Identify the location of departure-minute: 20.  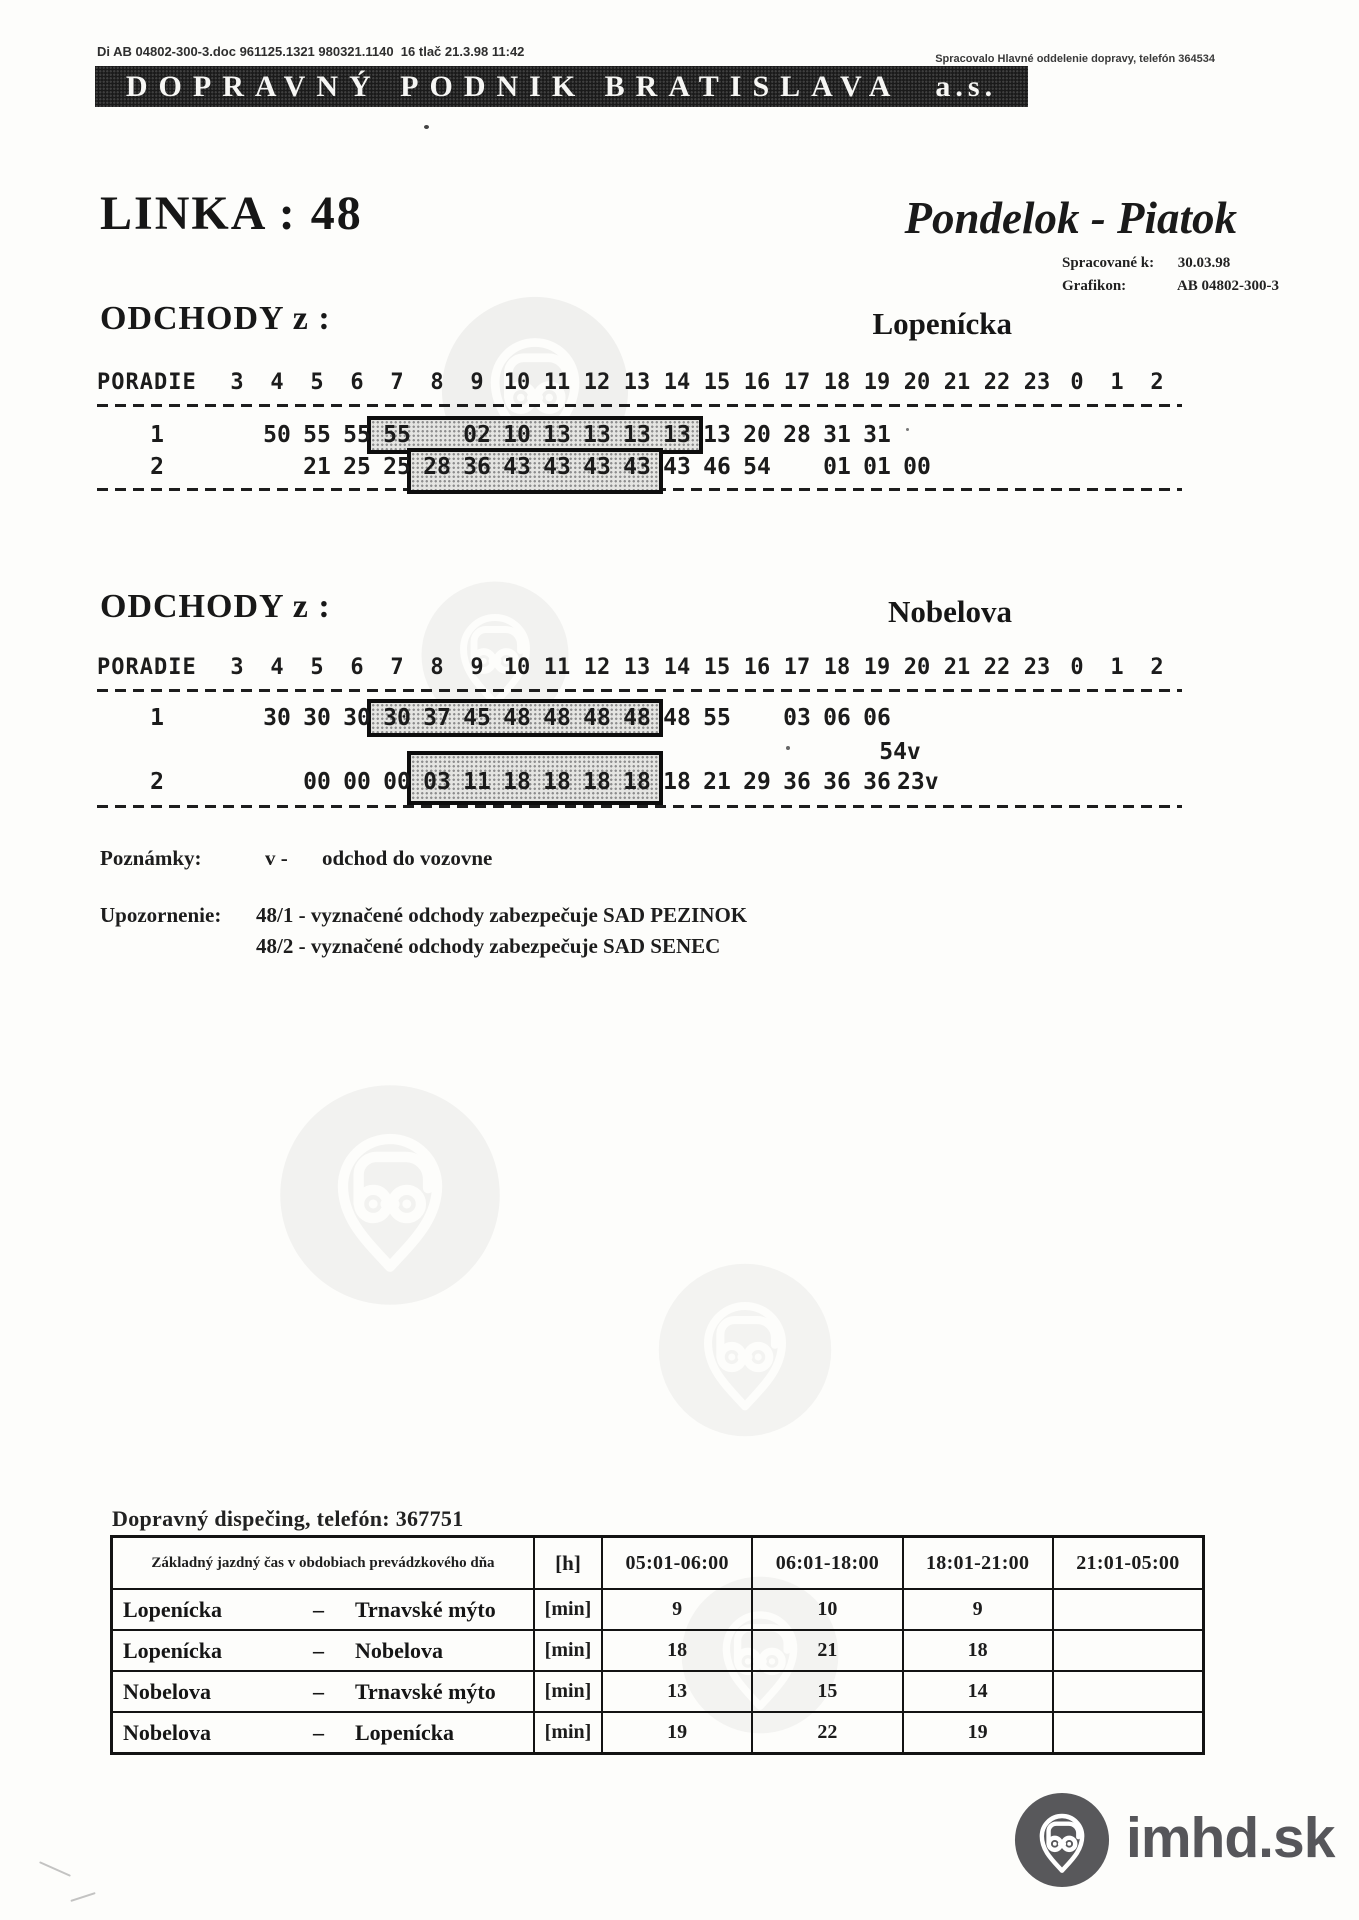
(757, 435).